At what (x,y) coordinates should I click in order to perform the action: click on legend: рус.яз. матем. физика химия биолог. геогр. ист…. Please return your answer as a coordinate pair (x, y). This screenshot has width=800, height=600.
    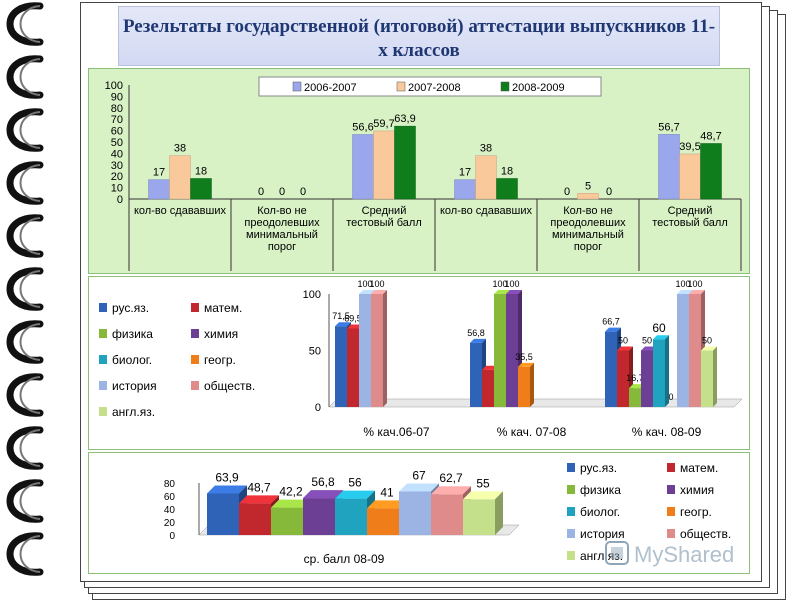
    Looking at the image, I should click on (649, 512).